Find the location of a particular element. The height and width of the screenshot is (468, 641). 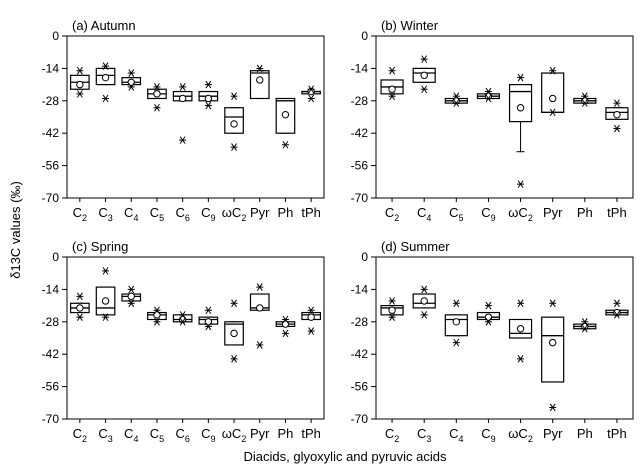

y-tick-label: -42 is located at coordinates (360, 133).